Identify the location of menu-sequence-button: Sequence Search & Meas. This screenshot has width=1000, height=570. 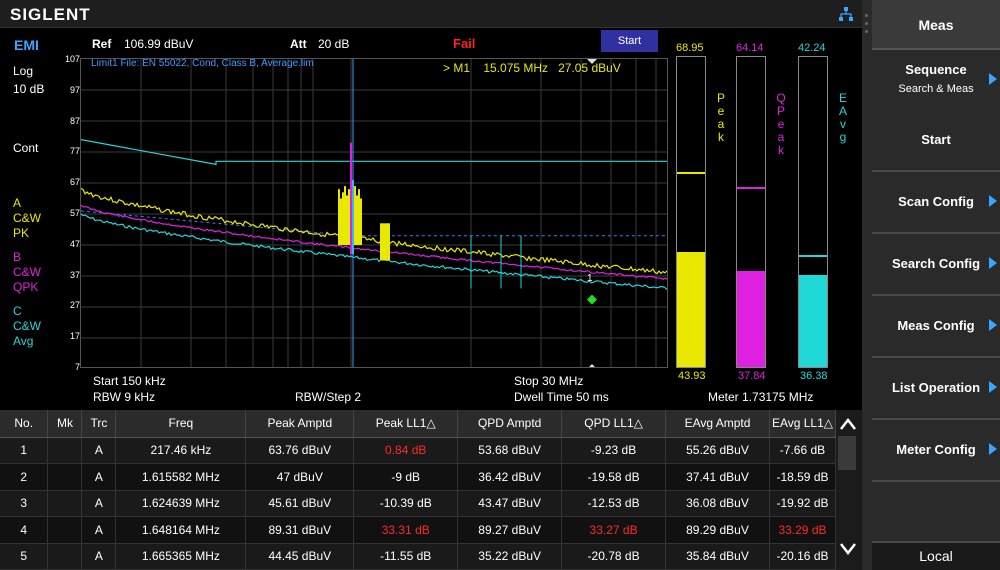
(936, 81).